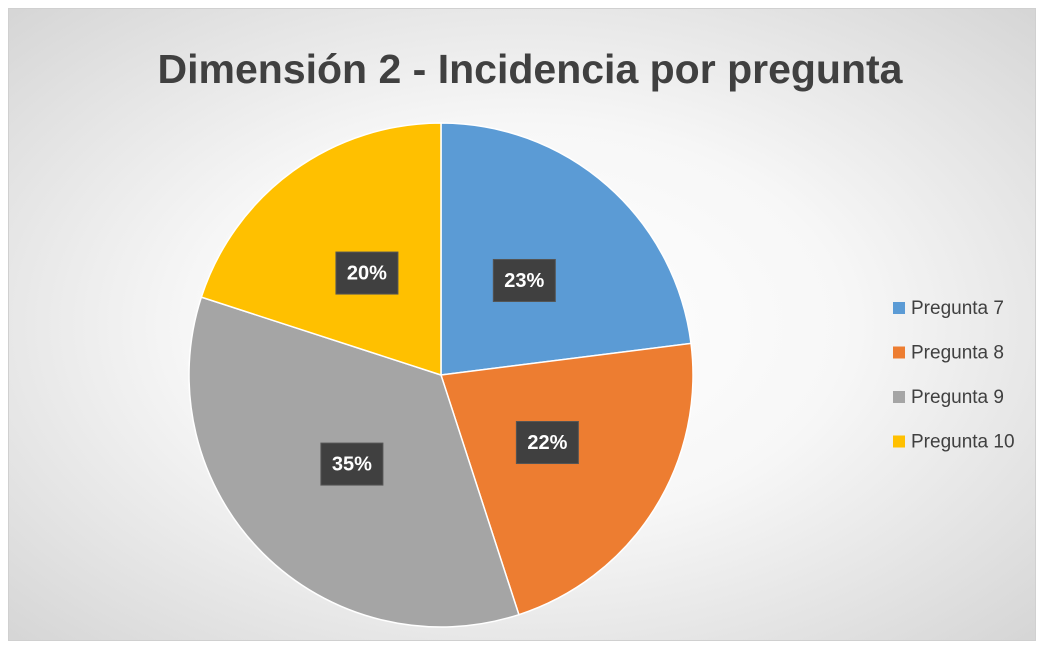  Describe the element at coordinates (957, 397) in the screenshot. I see `legend-label: Pregunta 9` at that location.